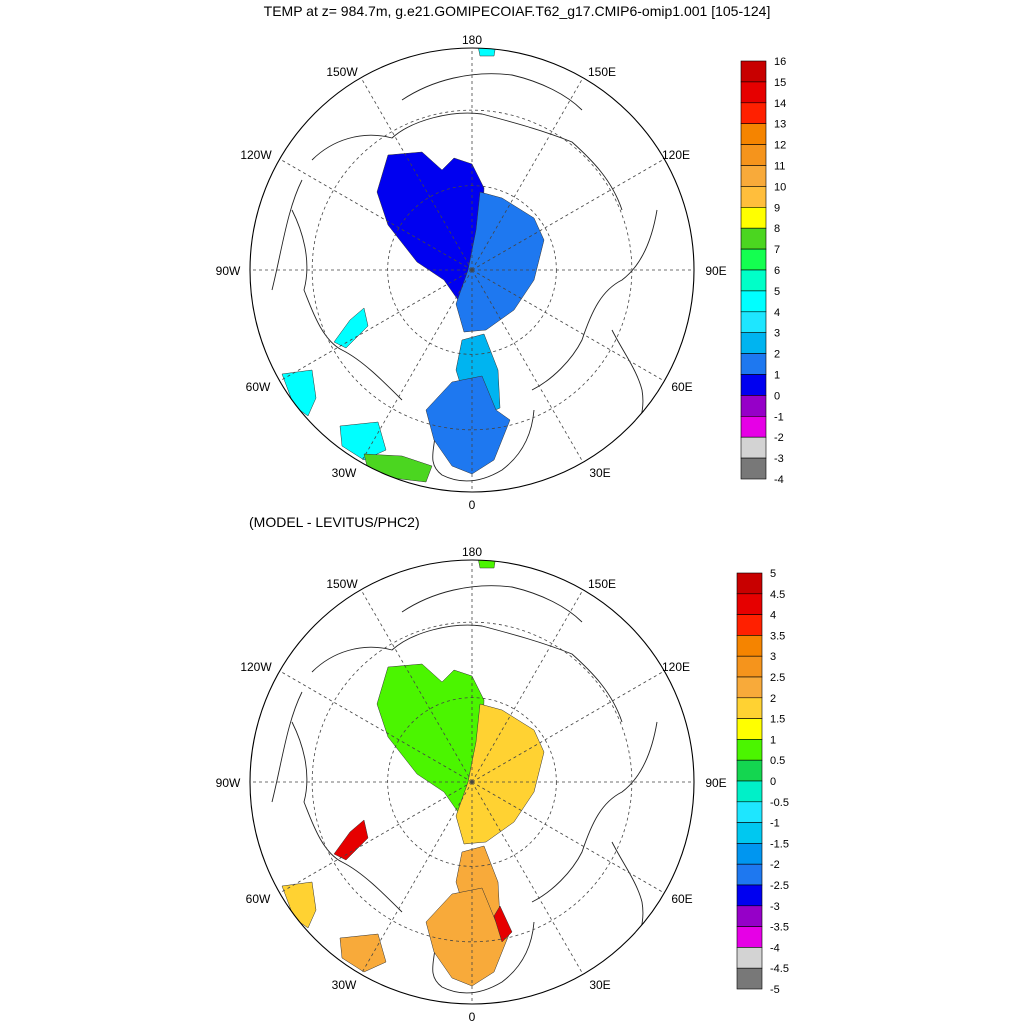 The image size is (1024, 1024). I want to click on colorbar-tick-label: 8, so click(777, 229).